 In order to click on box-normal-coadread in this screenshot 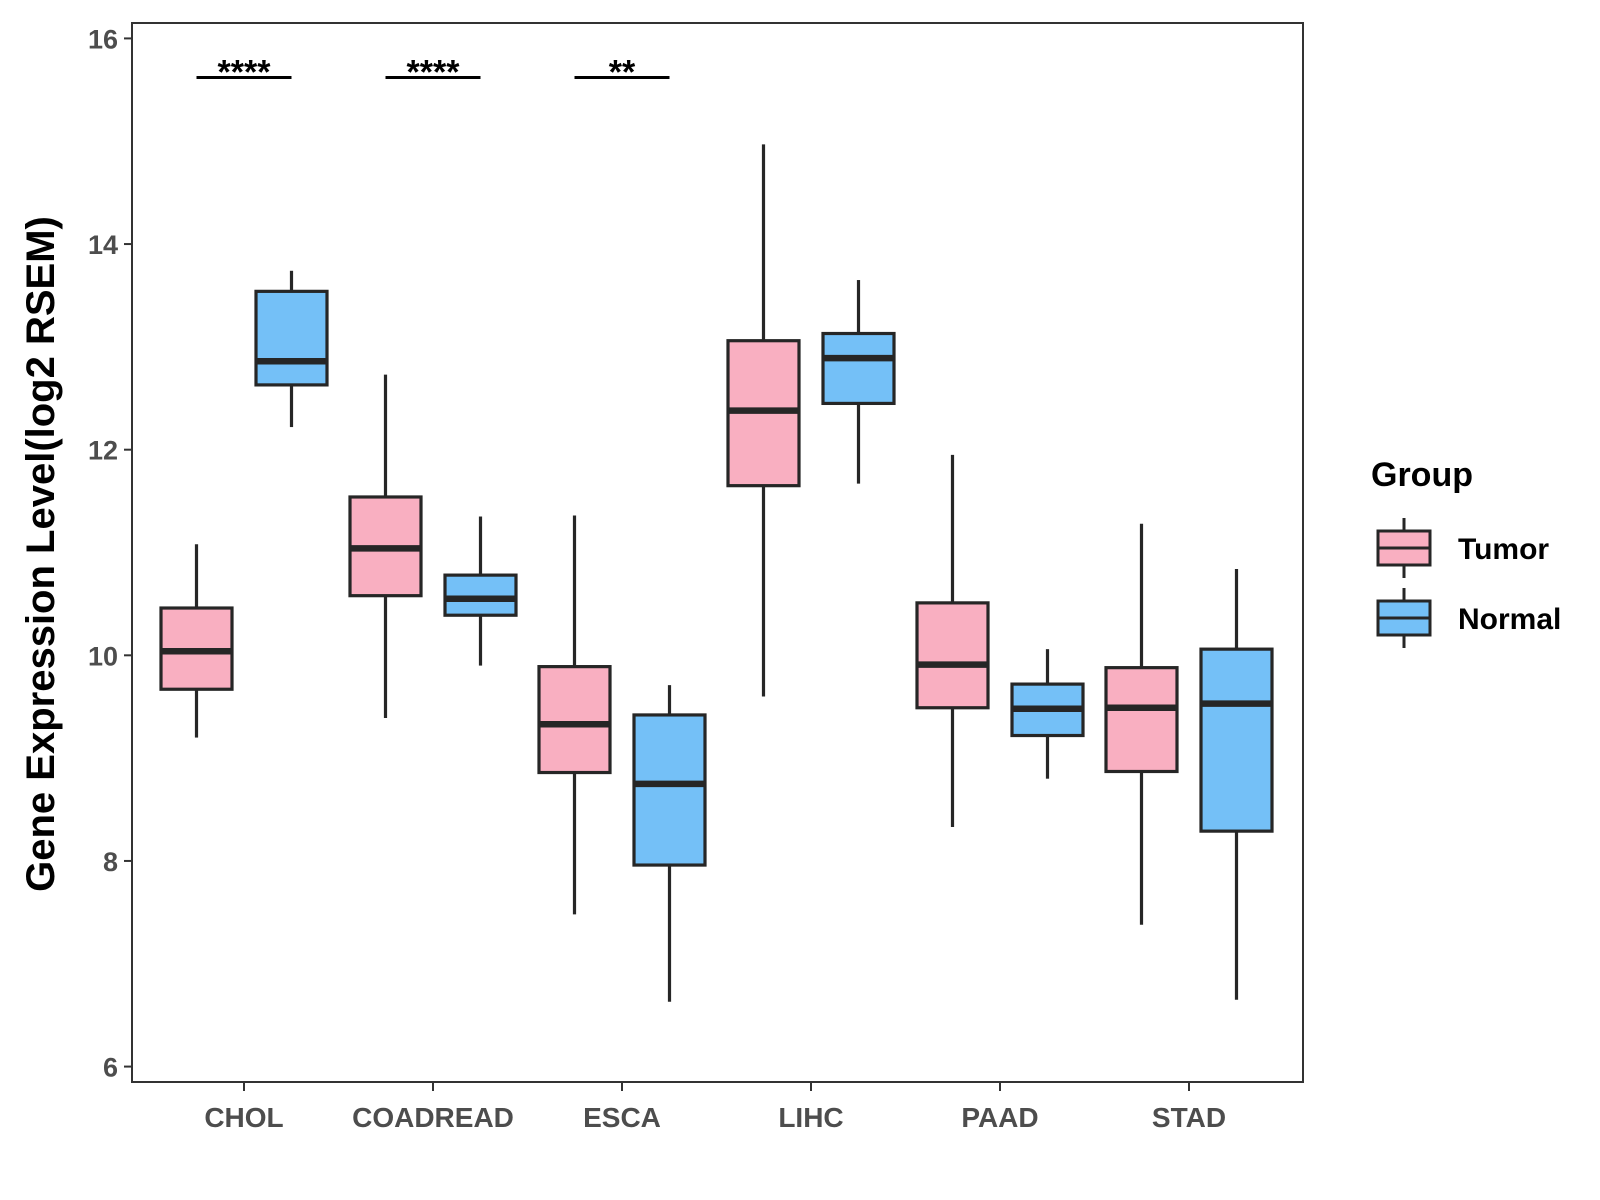, I will do `click(480, 591)`.